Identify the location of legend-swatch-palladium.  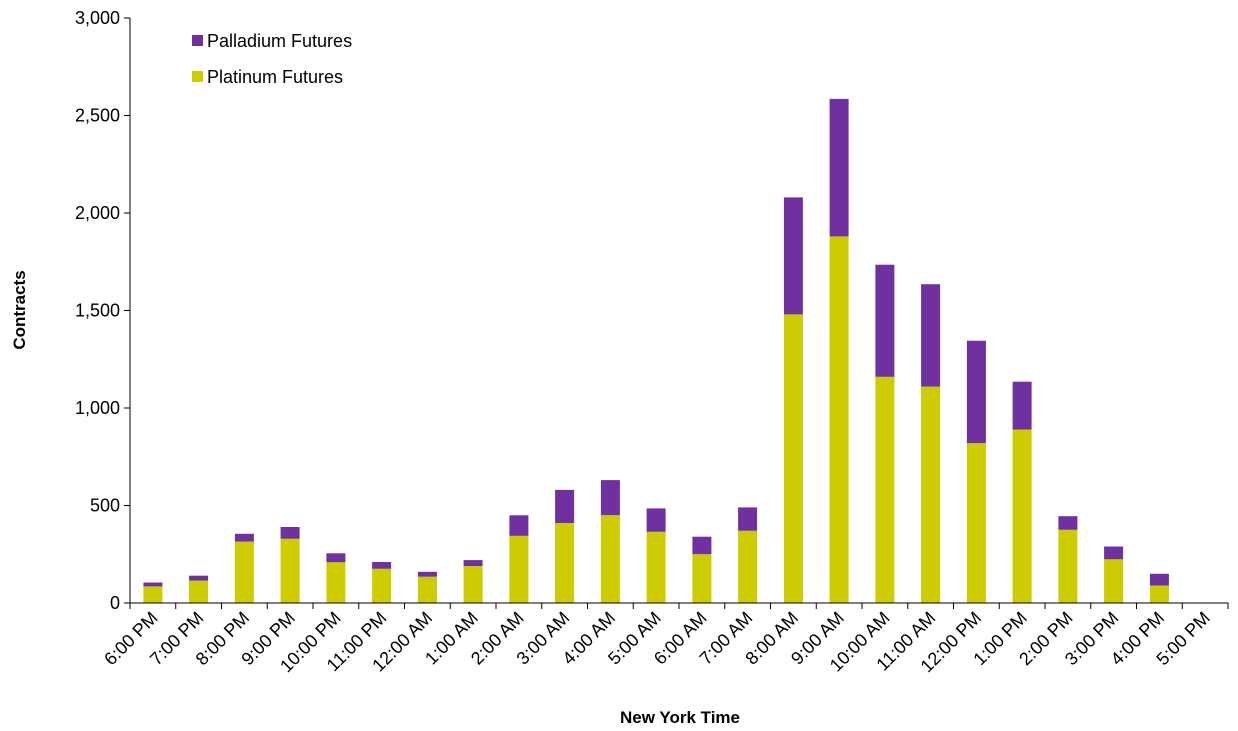
(197, 40).